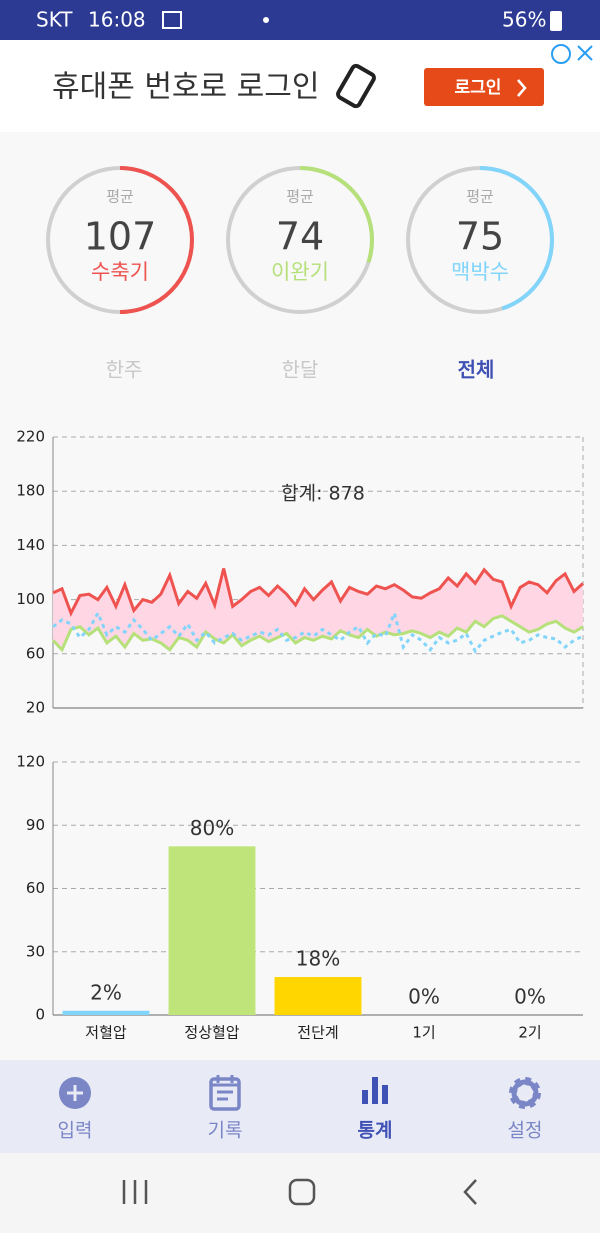  I want to click on y-tick-label: 20, so click(35, 708).